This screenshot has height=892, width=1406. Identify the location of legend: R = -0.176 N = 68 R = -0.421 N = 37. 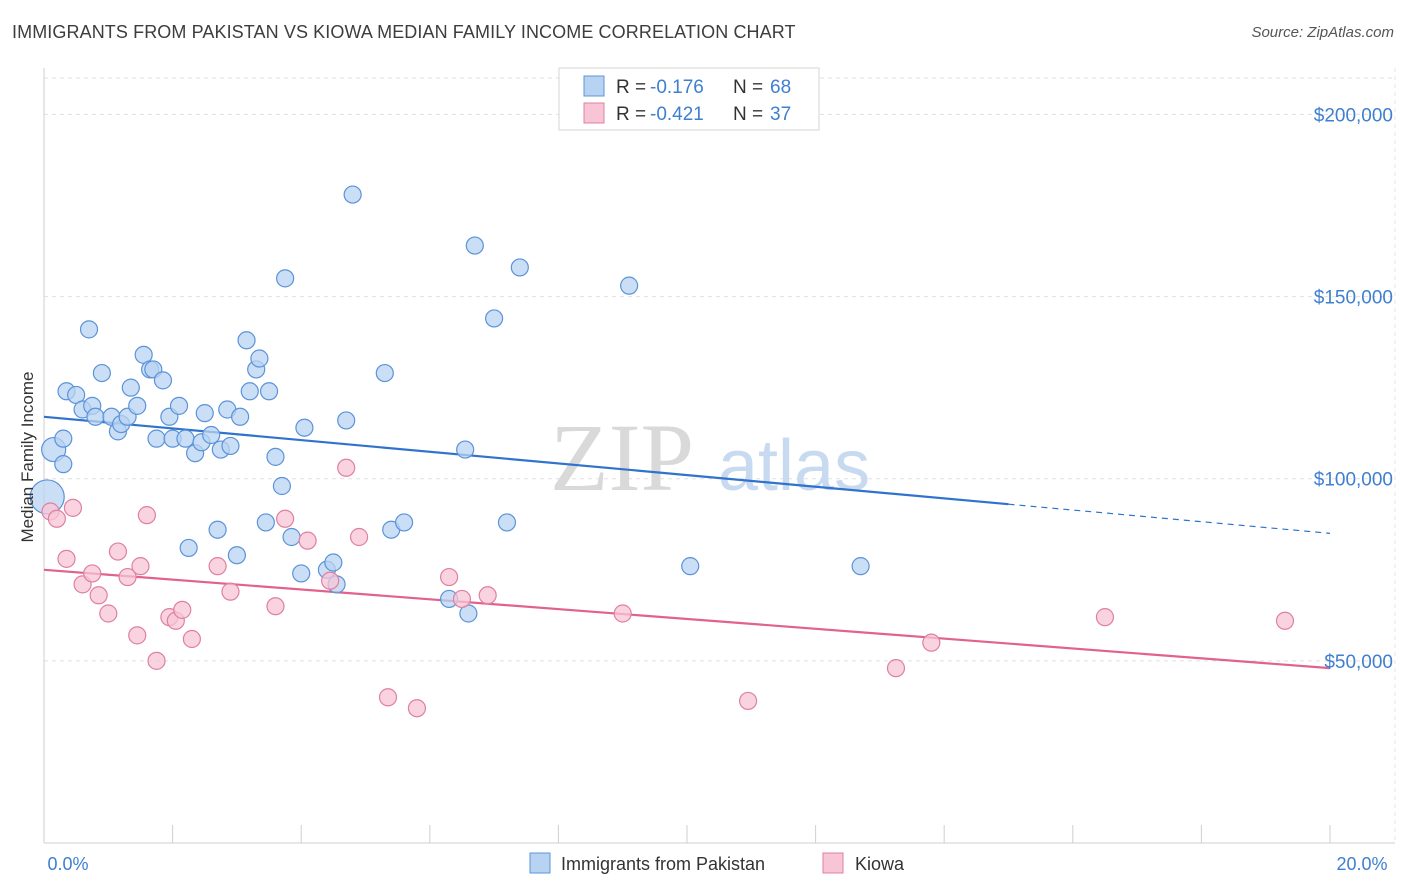
(689, 99).